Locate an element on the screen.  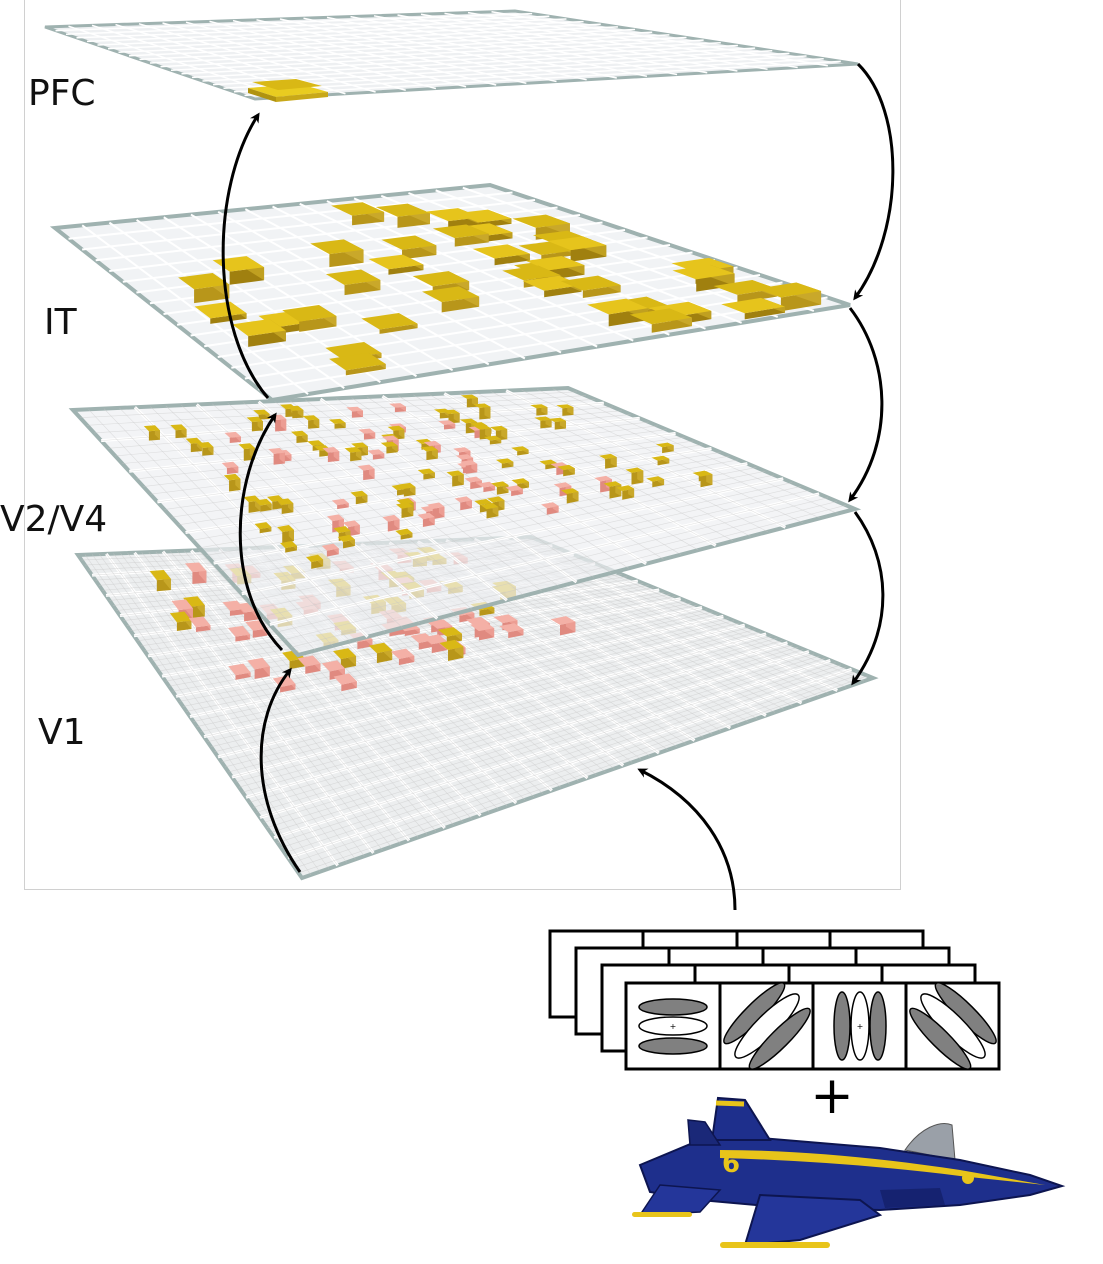
filter-sheet-front: + + is located at coordinates (812, 1026).